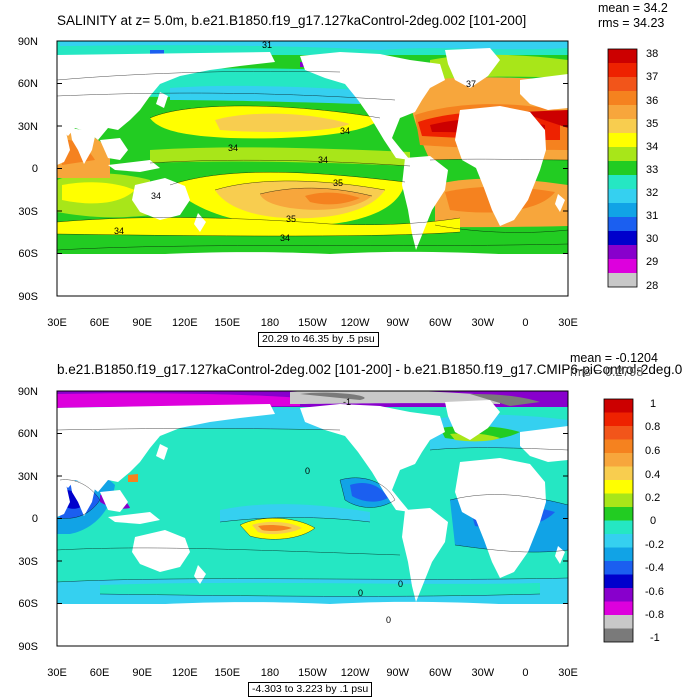 Image resolution: width=700 pixels, height=700 pixels. Describe the element at coordinates (652, 262) in the screenshot. I see `colorbar-label: 29` at that location.